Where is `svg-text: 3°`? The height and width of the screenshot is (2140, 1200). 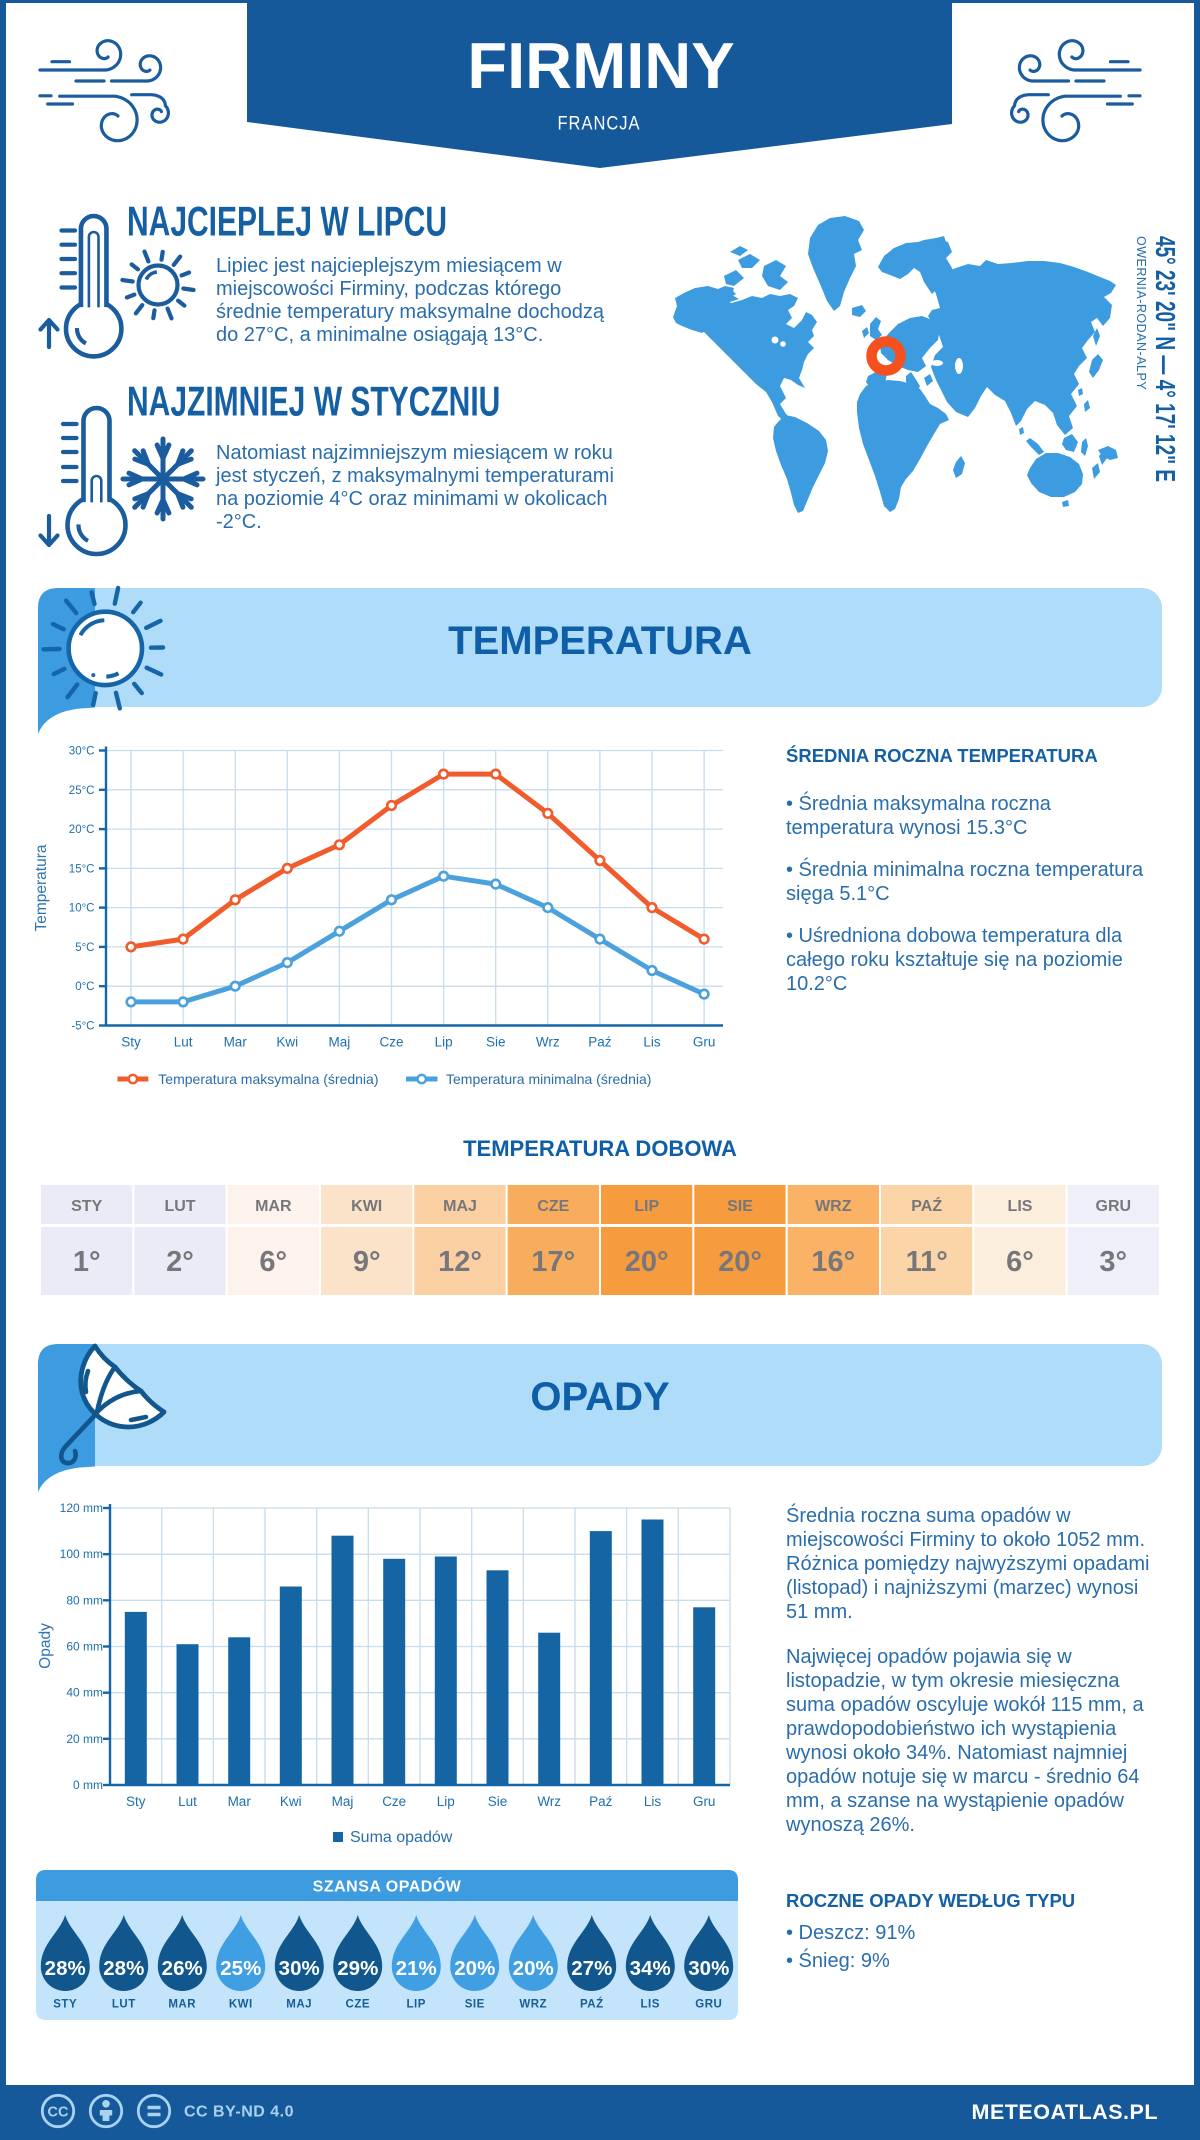 svg-text: 3° is located at coordinates (1113, 1262).